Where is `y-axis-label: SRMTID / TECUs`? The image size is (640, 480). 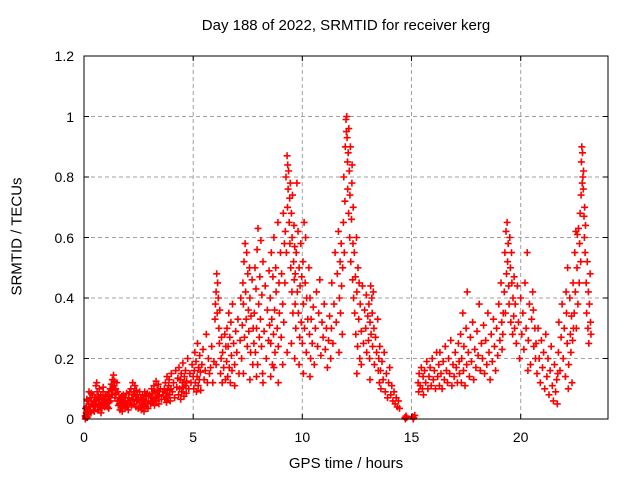 y-axis-label: SRMTID / TECUs is located at coordinates (17, 236).